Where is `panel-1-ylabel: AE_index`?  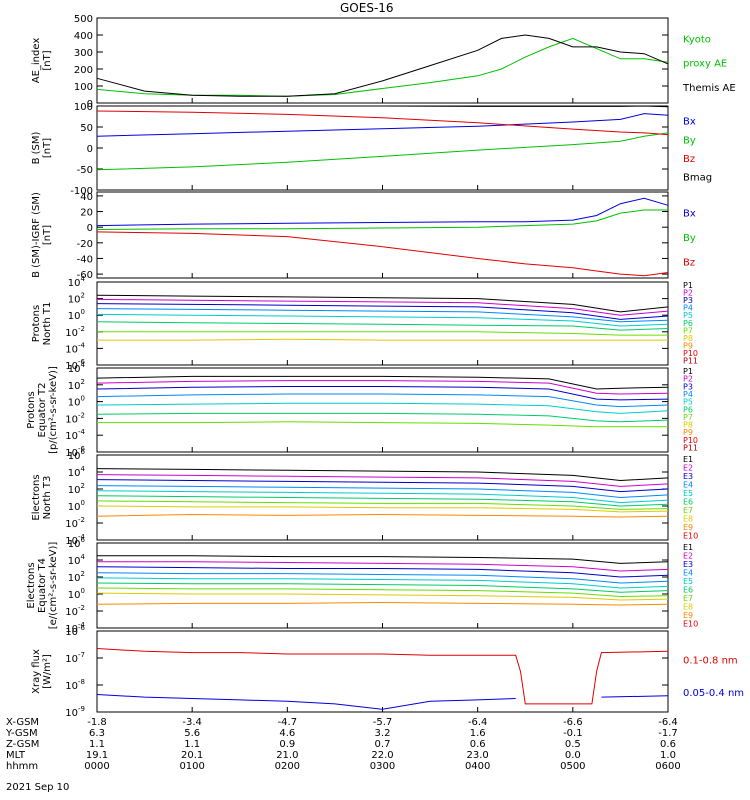
panel-1-ylabel: AE_index is located at coordinates (36, 61).